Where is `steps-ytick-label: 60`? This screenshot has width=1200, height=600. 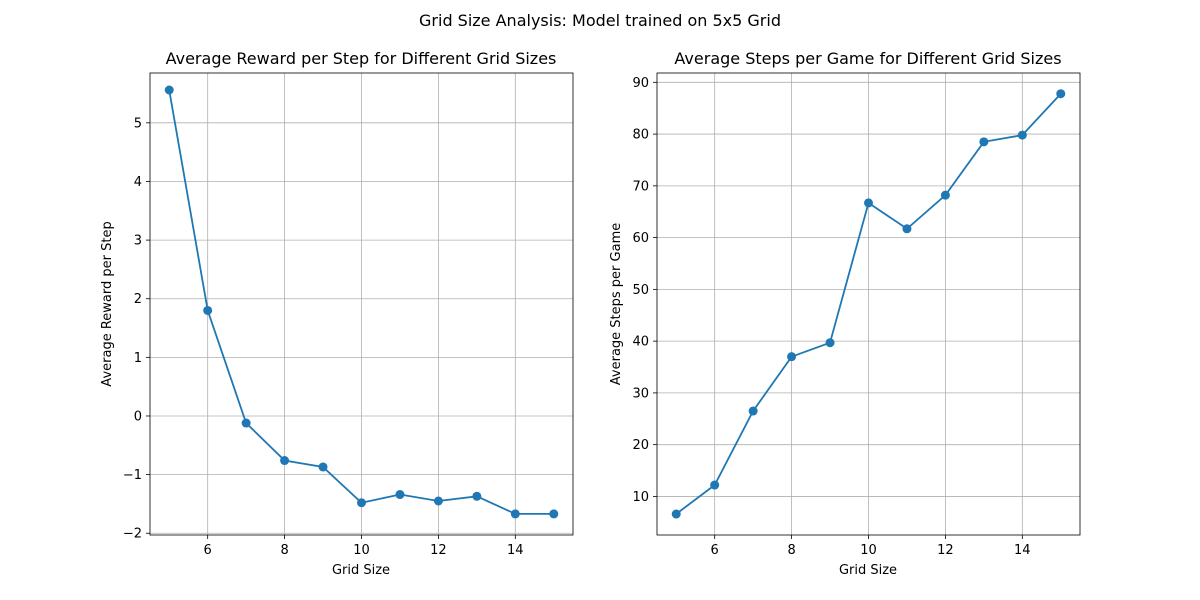
steps-ytick-label: 60 is located at coordinates (640, 238).